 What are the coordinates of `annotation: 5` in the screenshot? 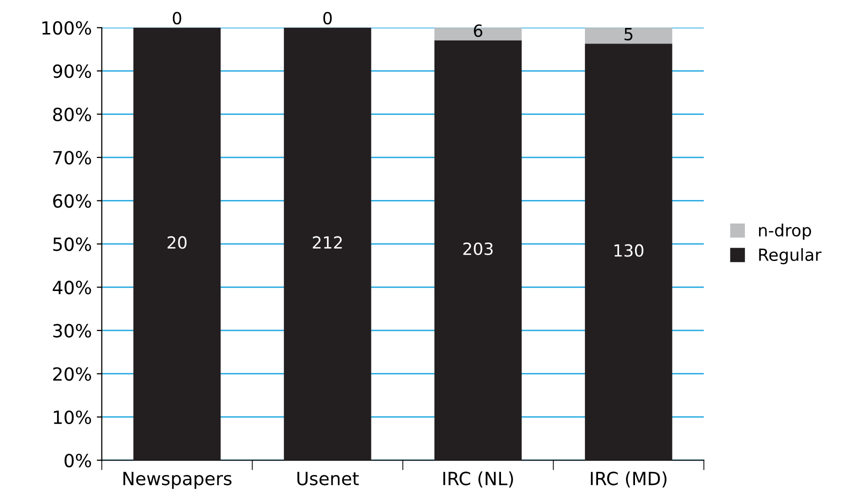 It's located at (628, 34).